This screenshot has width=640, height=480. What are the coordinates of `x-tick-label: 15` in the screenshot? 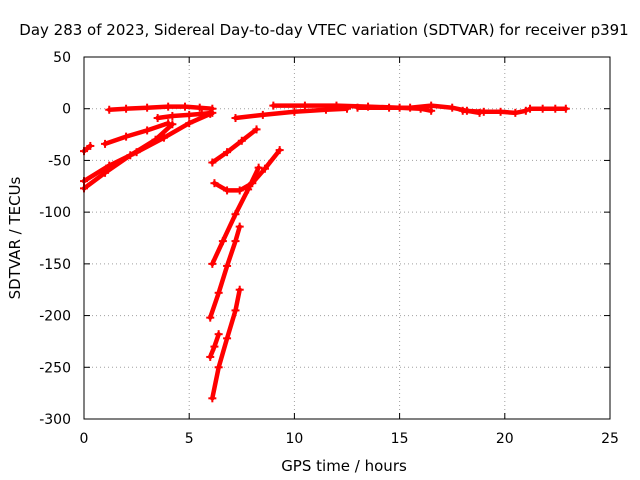 It's located at (400, 439).